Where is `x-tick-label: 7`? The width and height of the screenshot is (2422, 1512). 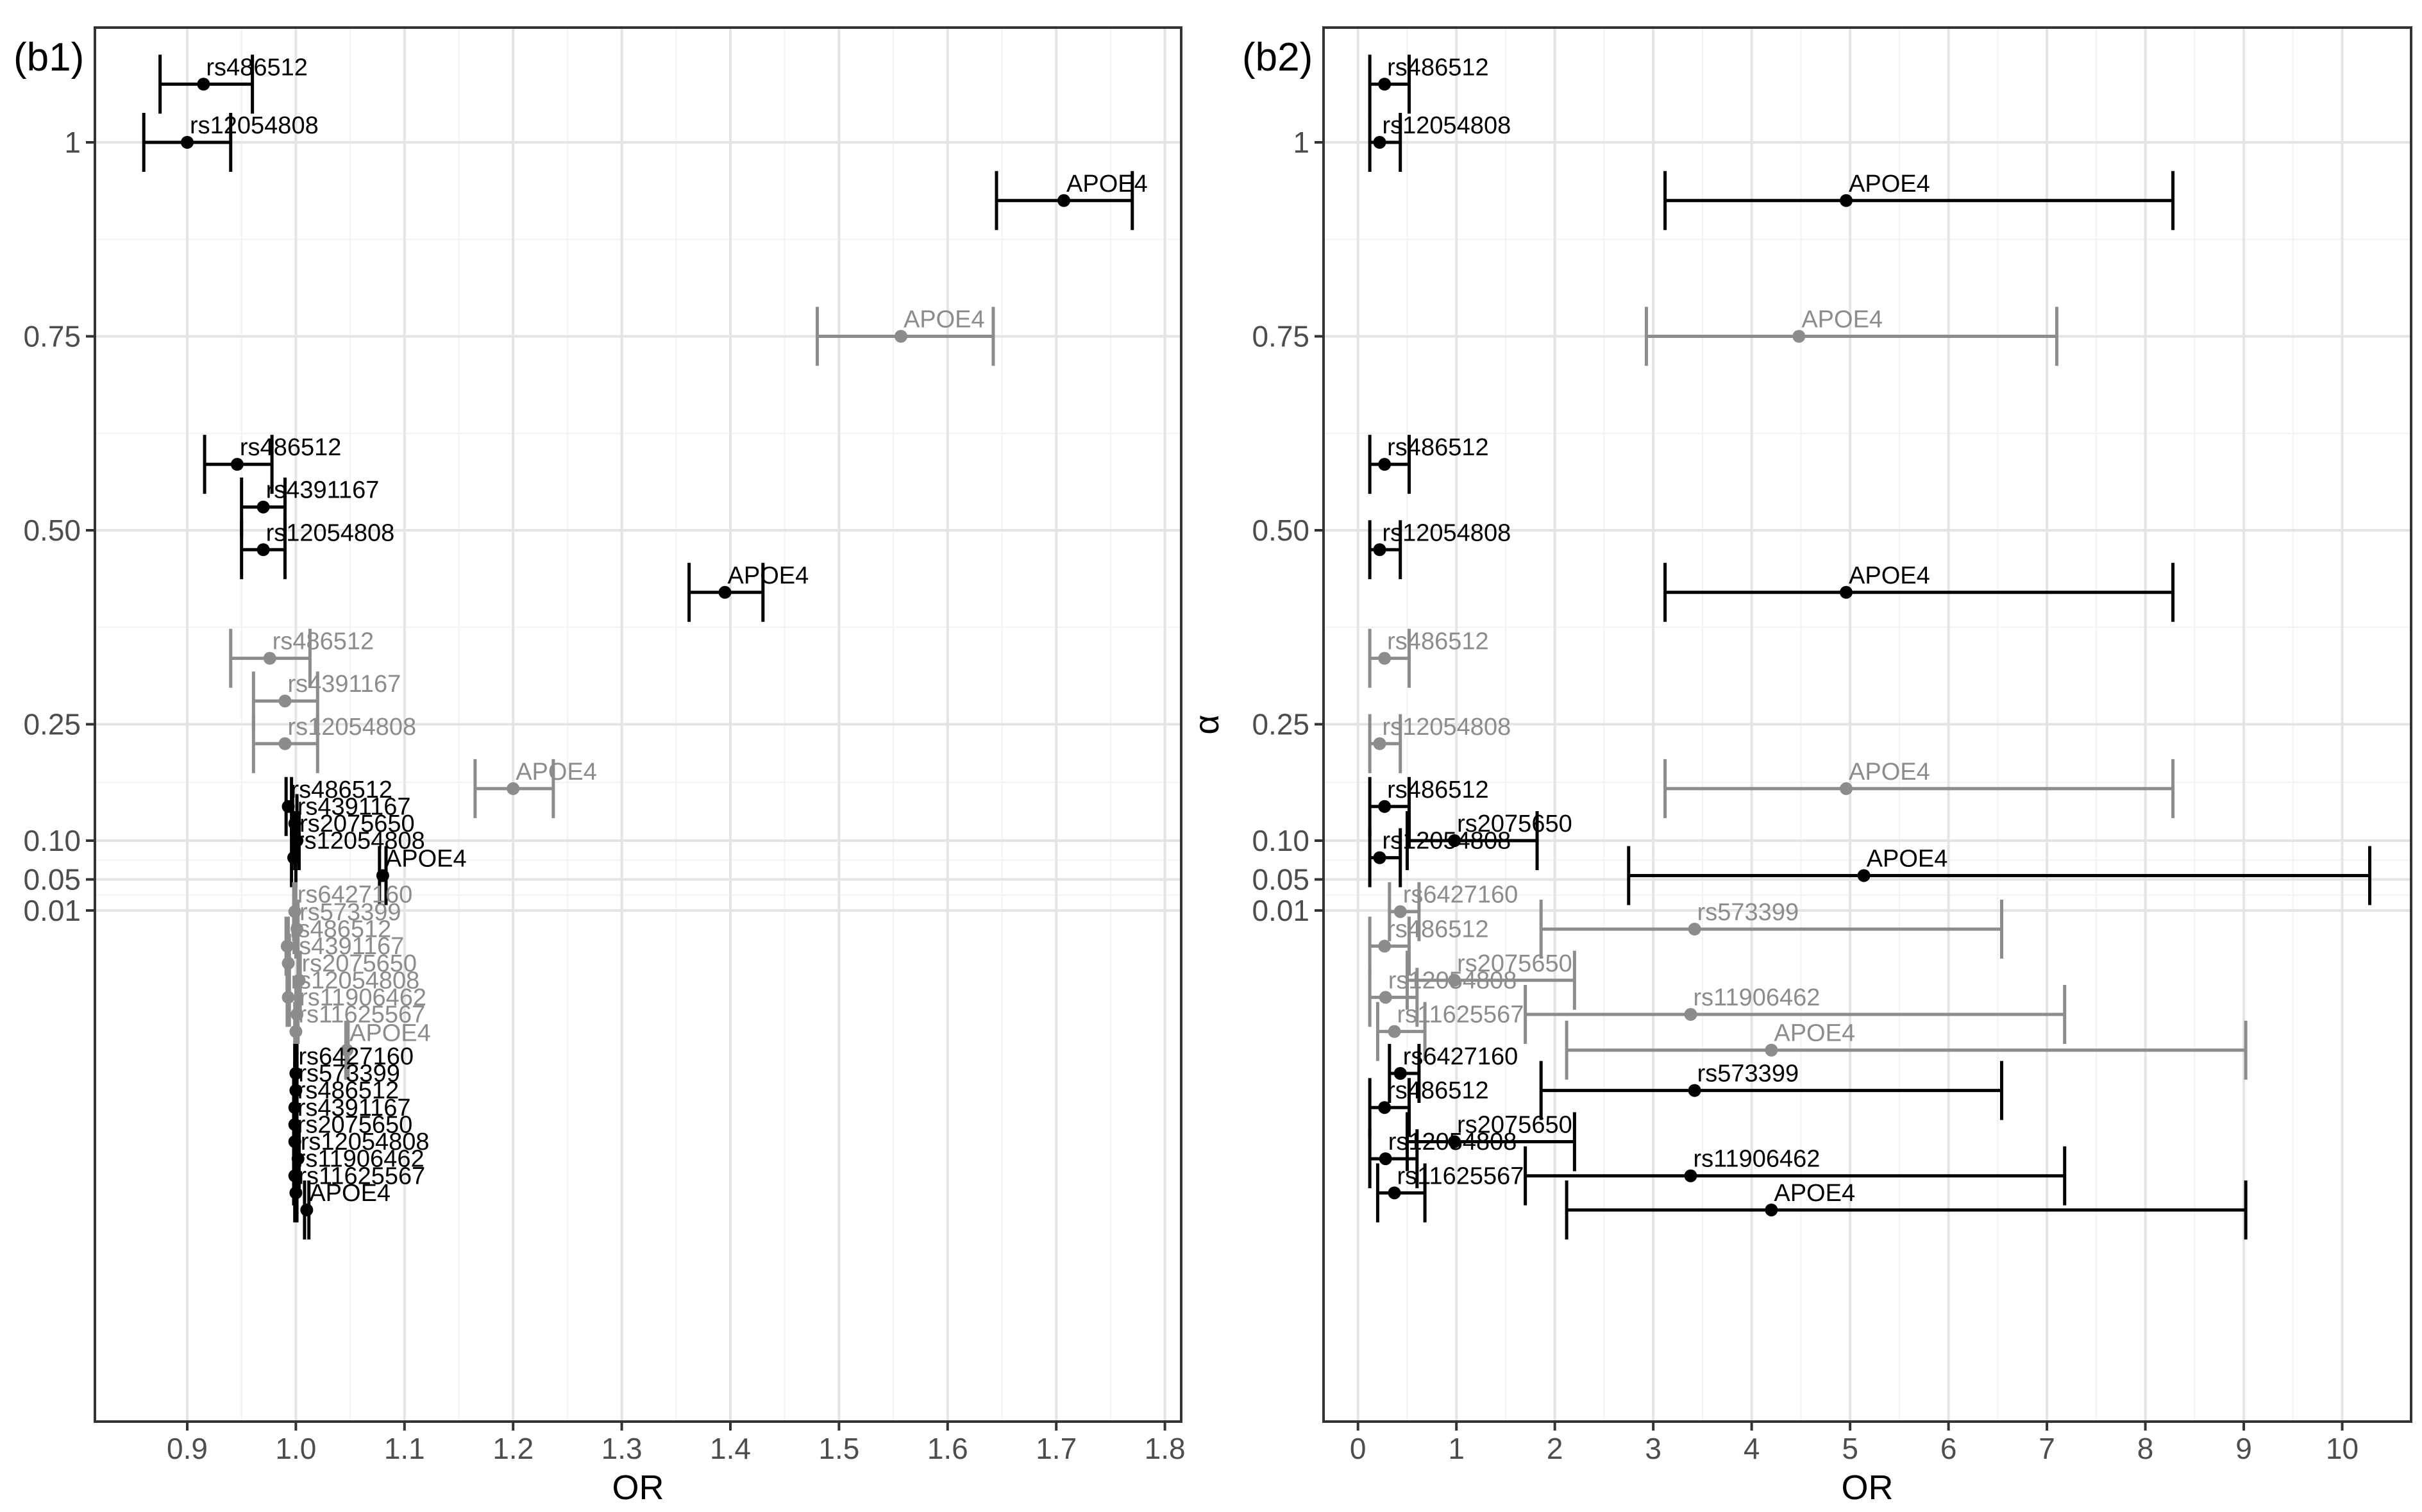 x-tick-label: 7 is located at coordinates (2047, 1448).